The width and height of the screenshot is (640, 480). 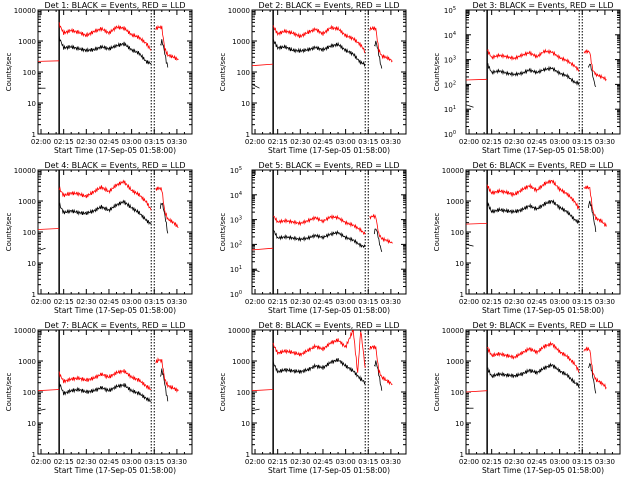 What do you see at coordinates (454, 34) in the screenshot?
I see `y-tick-exponent: 4` at bounding box center [454, 34].